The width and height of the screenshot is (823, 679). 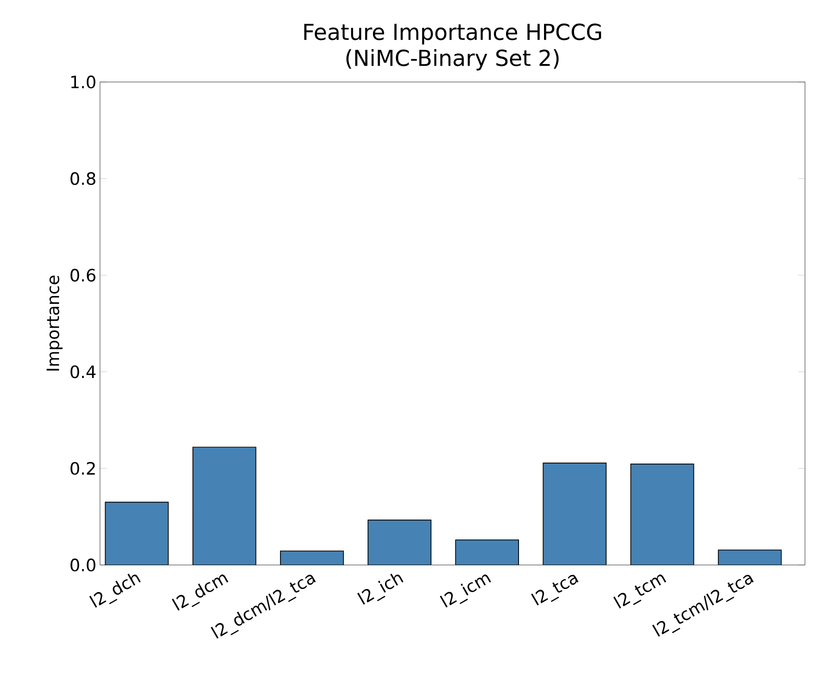 I want to click on chart-title: Feature Importance HPCCG (NiMC-Binary Set 2), so click(x=453, y=47).